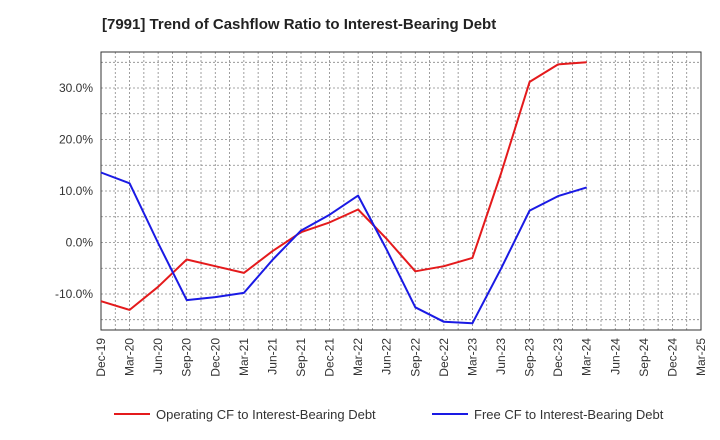 The width and height of the screenshot is (720, 440). I want to click on x-tick-label: Mar-25, so click(701, 357).